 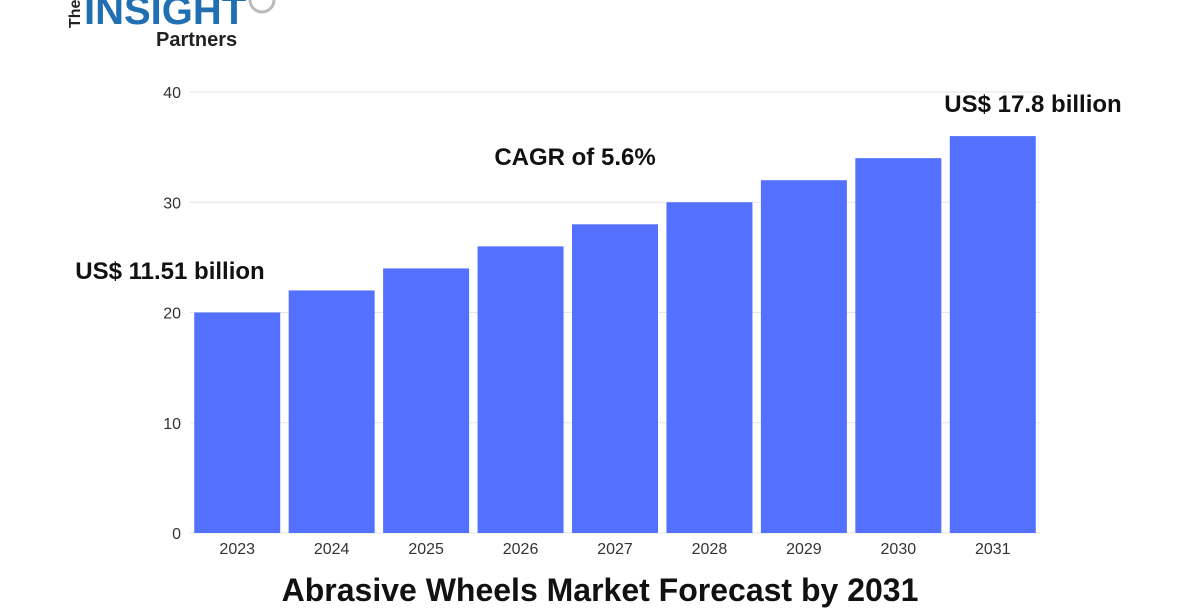 I want to click on bar-2025, so click(x=426, y=400).